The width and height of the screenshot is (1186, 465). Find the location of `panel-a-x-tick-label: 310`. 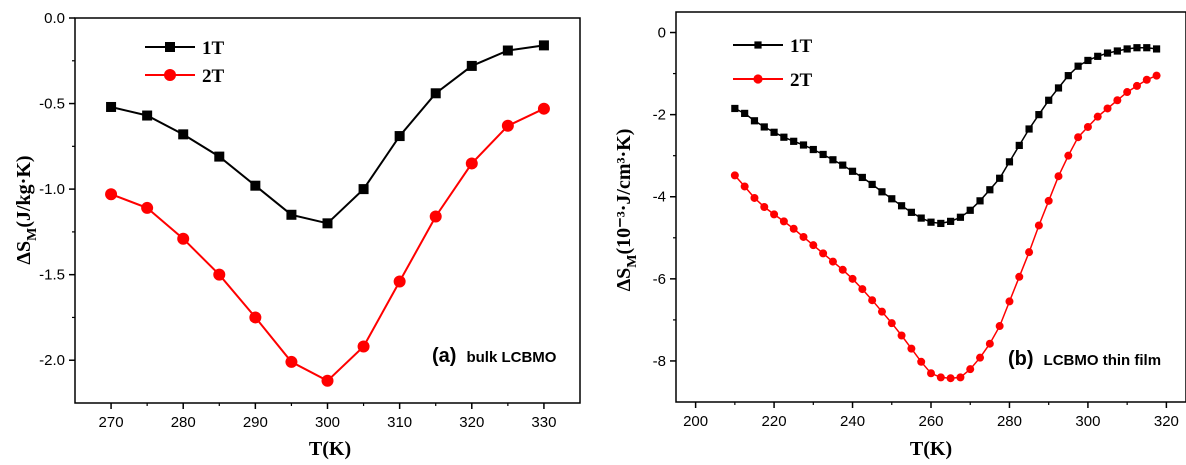

panel-a-x-tick-label: 310 is located at coordinates (399, 422).